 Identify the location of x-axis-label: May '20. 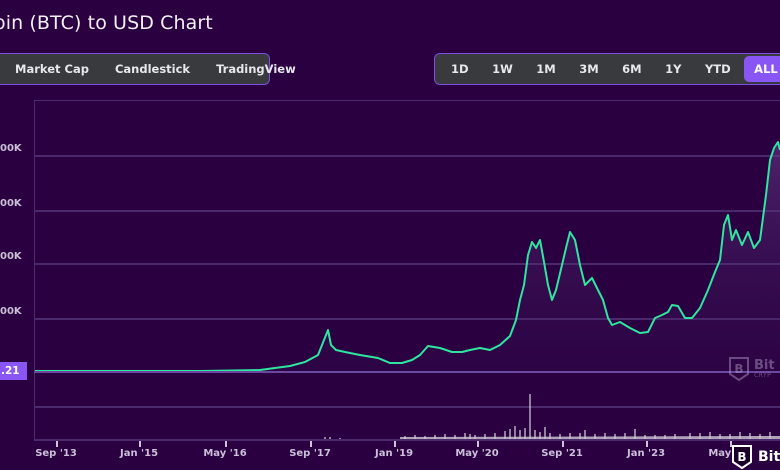
(477, 453).